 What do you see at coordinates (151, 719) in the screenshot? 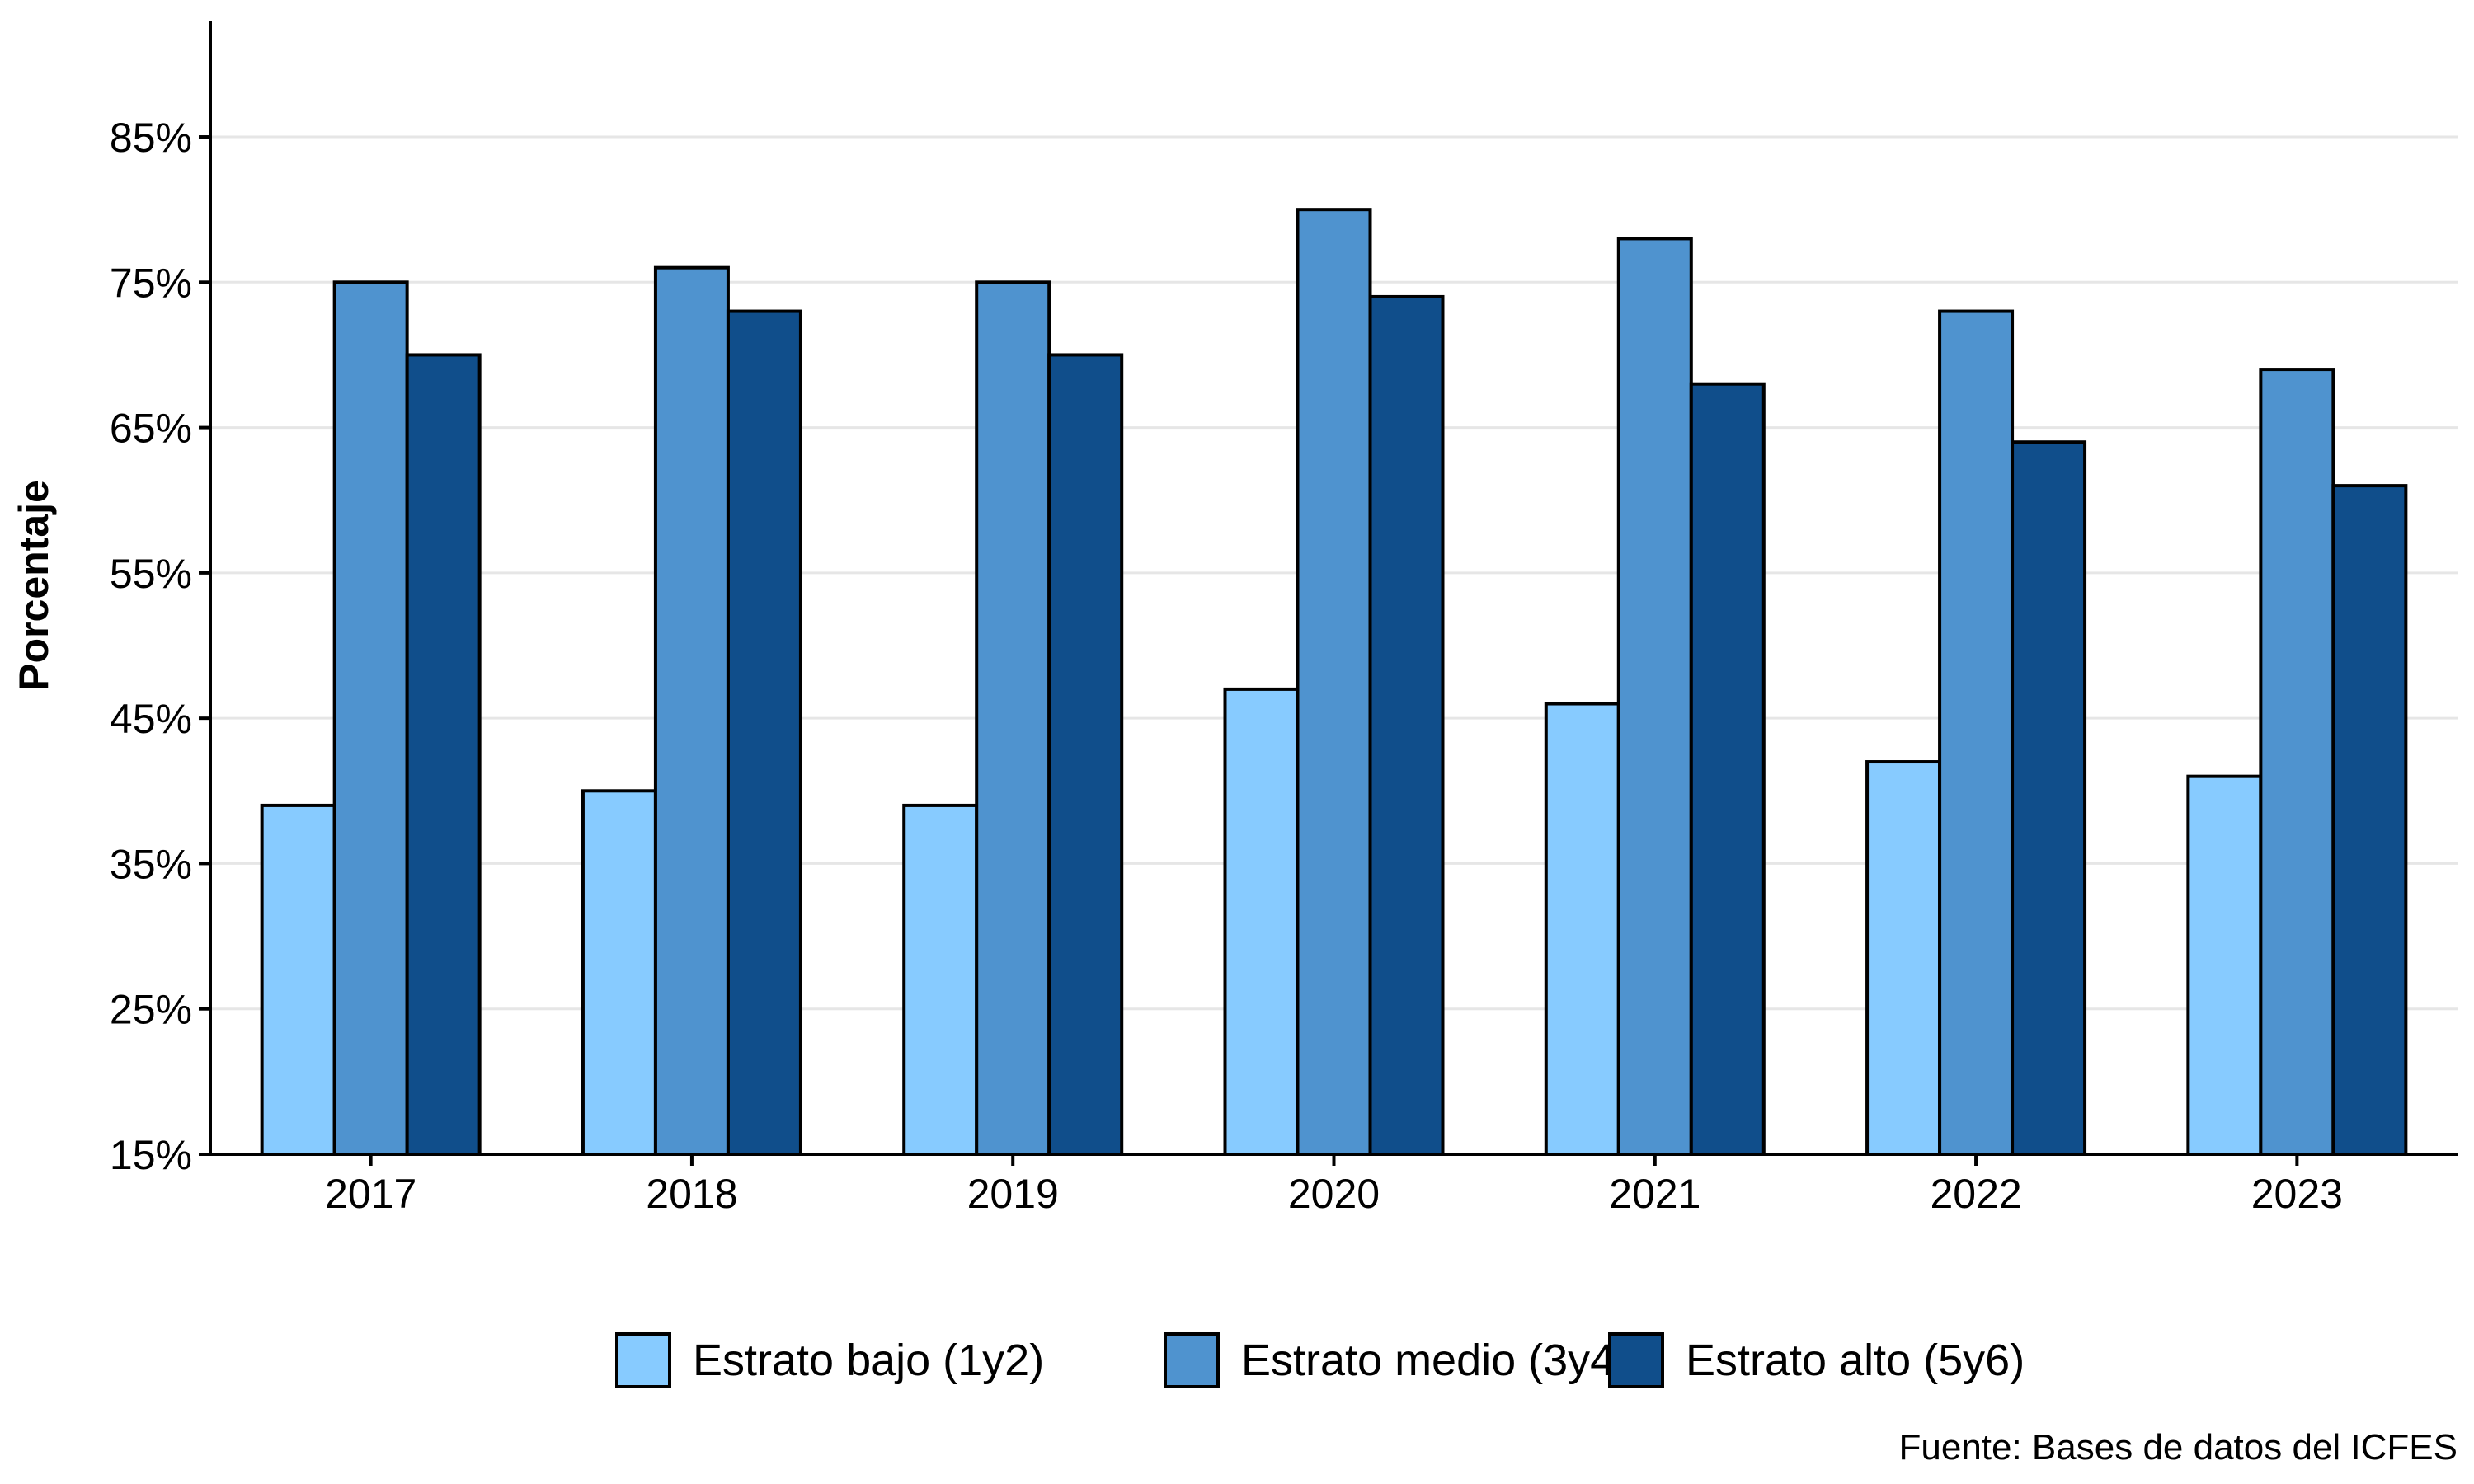
I see `y-tick-label: 45%` at bounding box center [151, 719].